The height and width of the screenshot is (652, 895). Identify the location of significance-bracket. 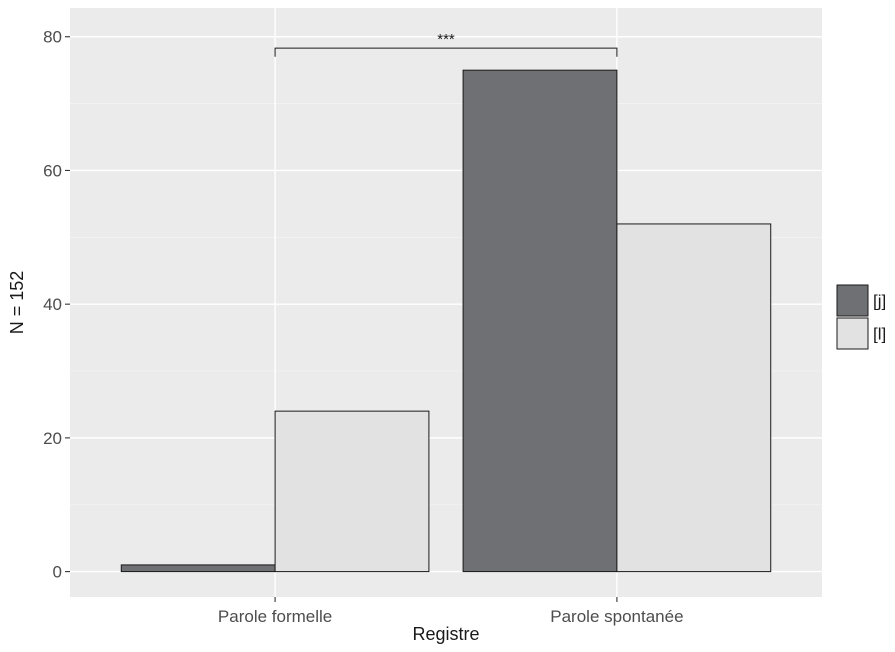
(446, 52).